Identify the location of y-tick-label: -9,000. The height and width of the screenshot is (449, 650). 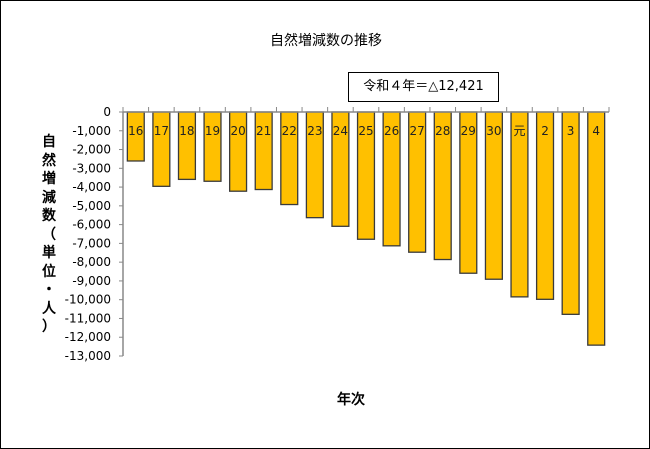
(91, 281).